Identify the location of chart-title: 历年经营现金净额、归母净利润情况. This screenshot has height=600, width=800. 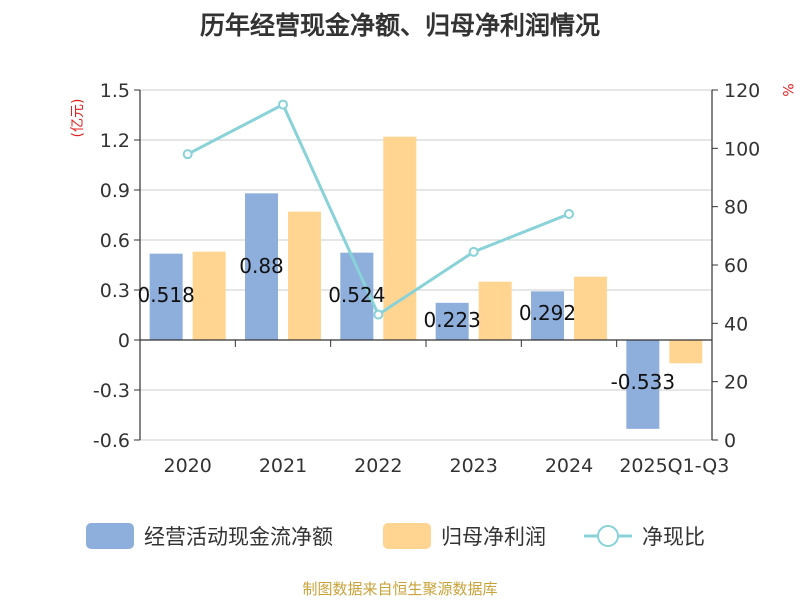
(399, 25).